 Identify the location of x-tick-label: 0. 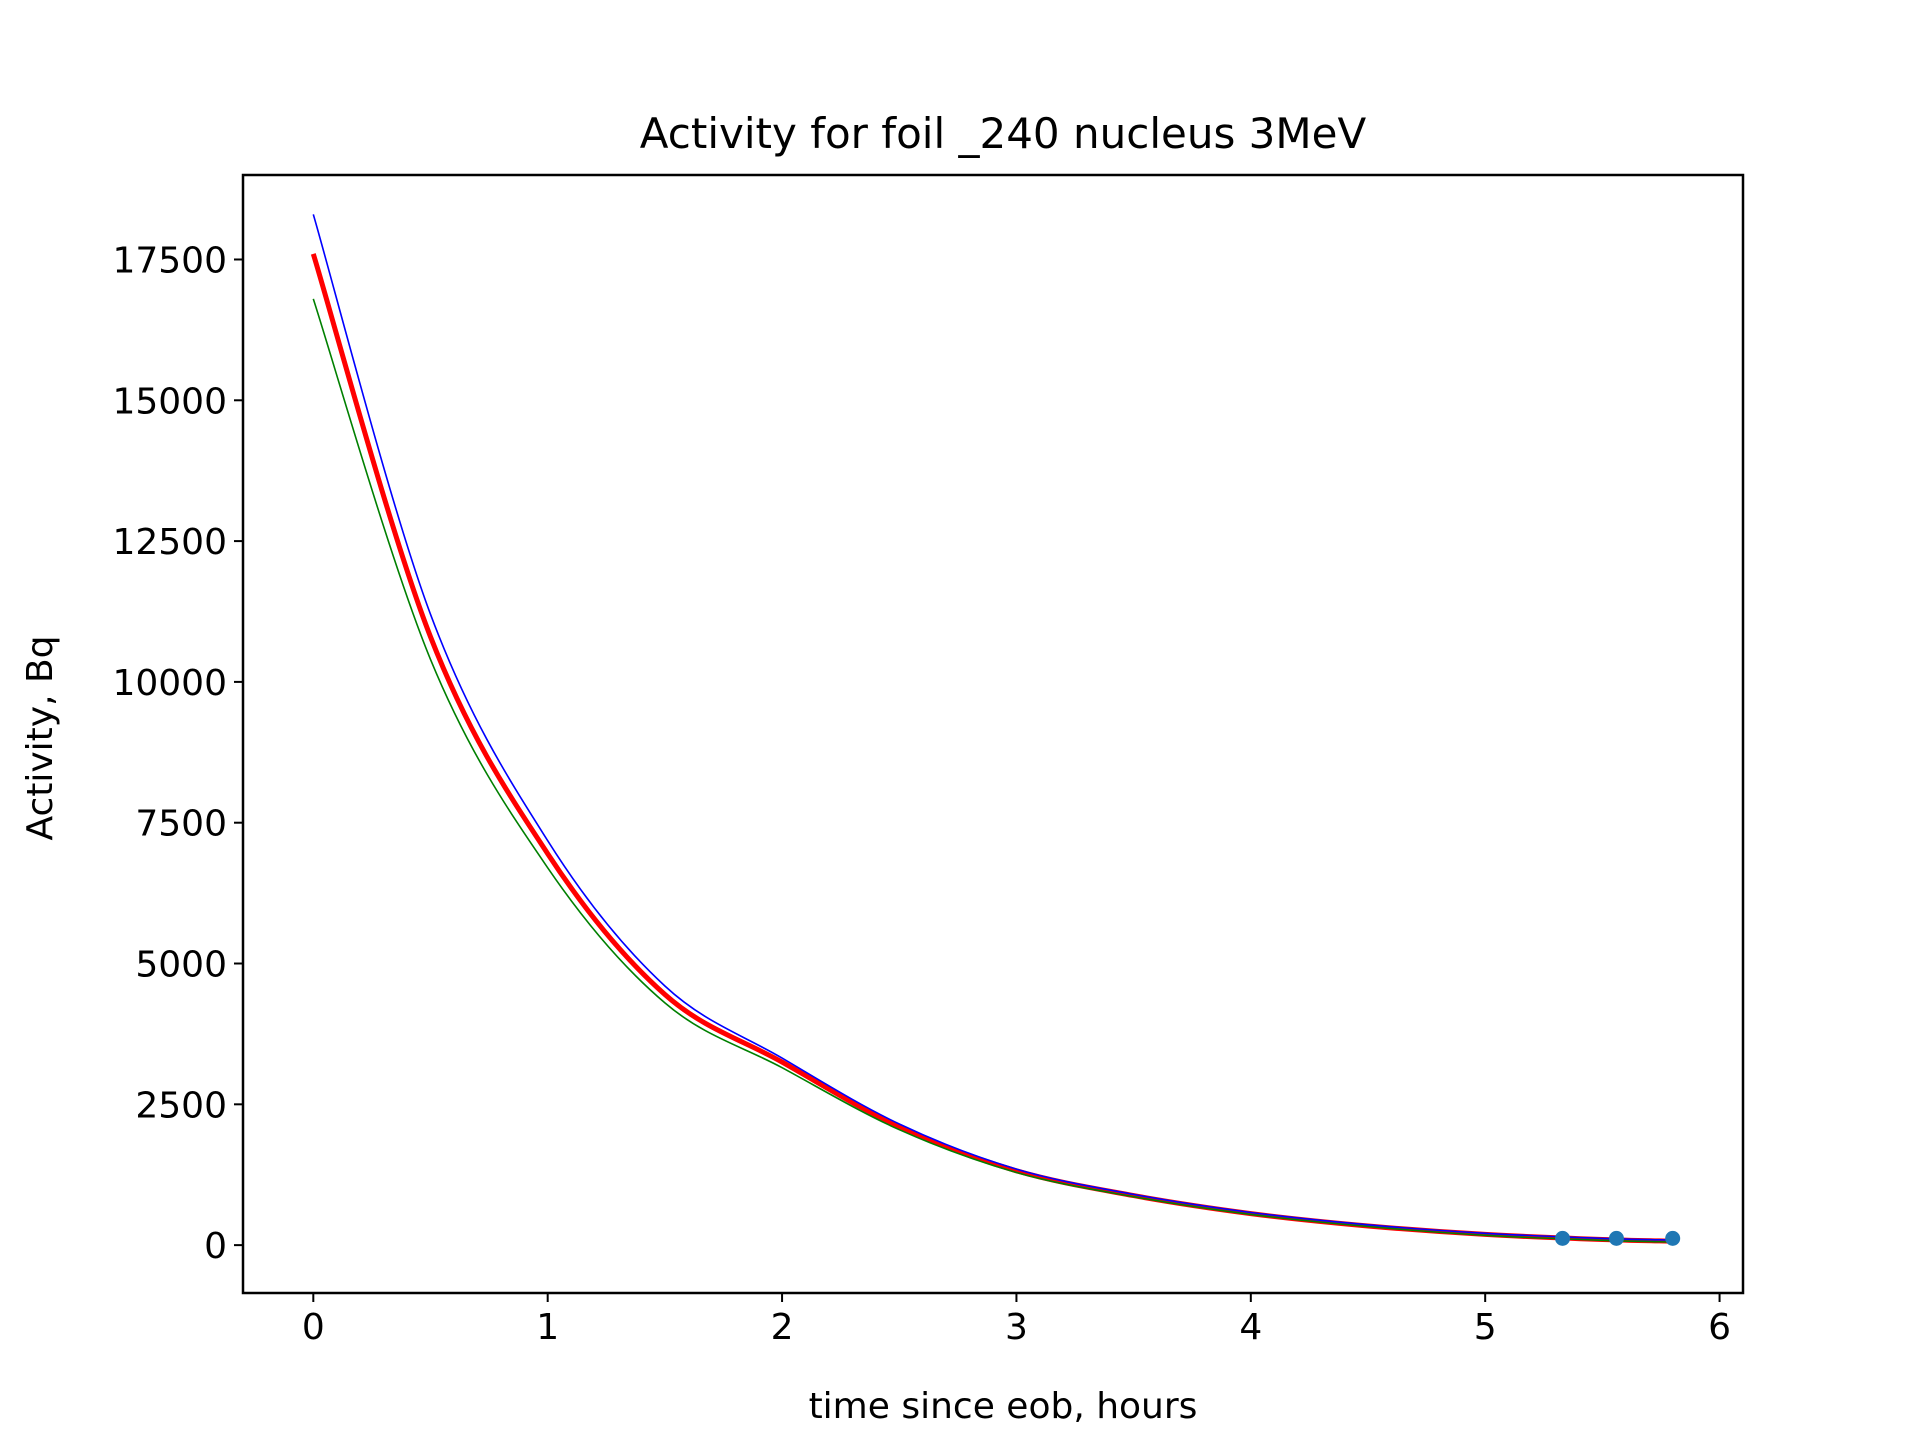
(313, 1327).